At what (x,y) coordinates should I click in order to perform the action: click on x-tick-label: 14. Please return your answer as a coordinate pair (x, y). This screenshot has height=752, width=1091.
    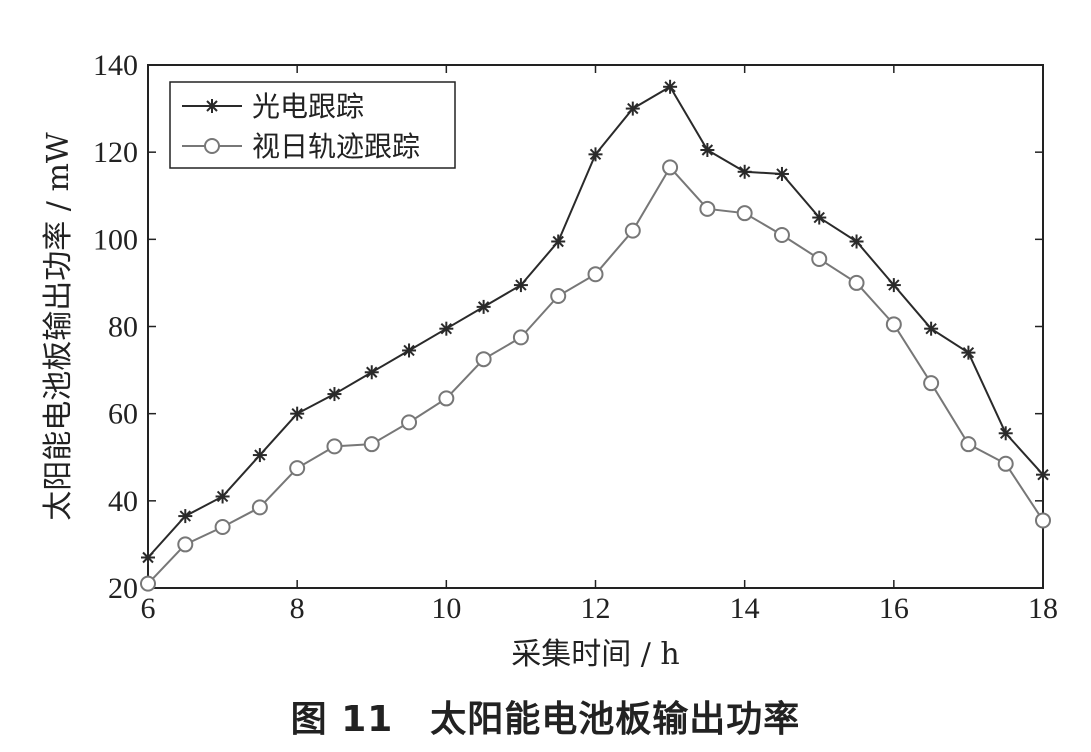
    Looking at the image, I should click on (745, 608).